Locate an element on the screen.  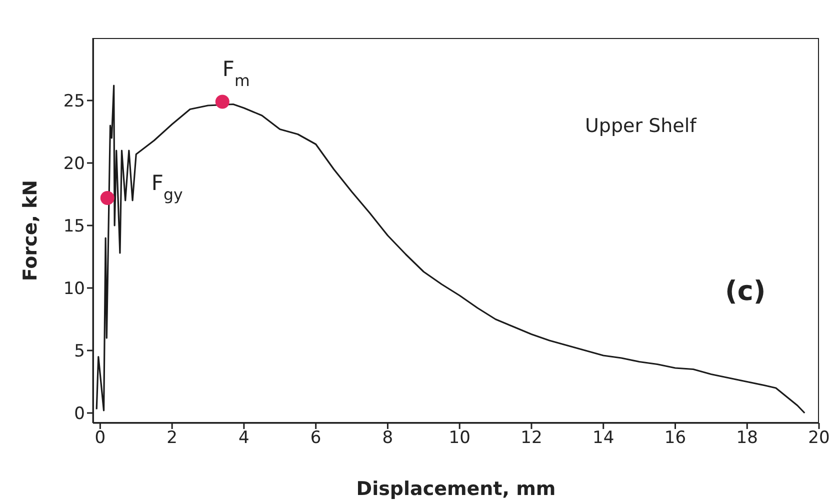
annotation: F$_{gy}$ is located at coordinates (167, 187).